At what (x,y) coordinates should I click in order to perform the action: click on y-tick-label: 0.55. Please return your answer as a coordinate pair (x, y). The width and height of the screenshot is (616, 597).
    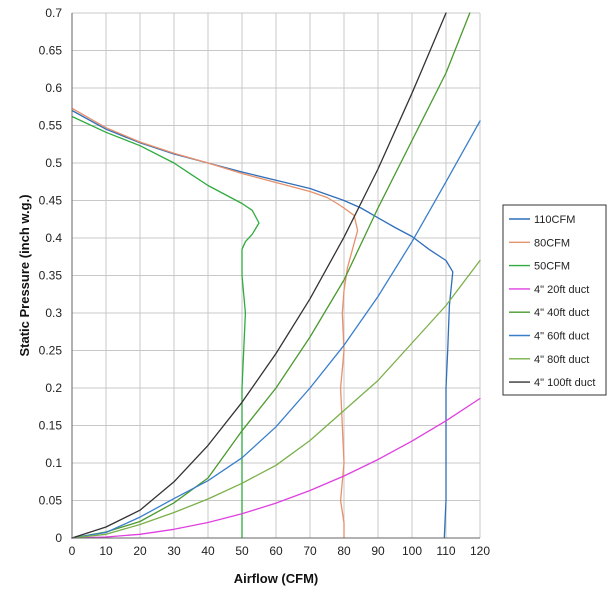
    Looking at the image, I should click on (51, 126).